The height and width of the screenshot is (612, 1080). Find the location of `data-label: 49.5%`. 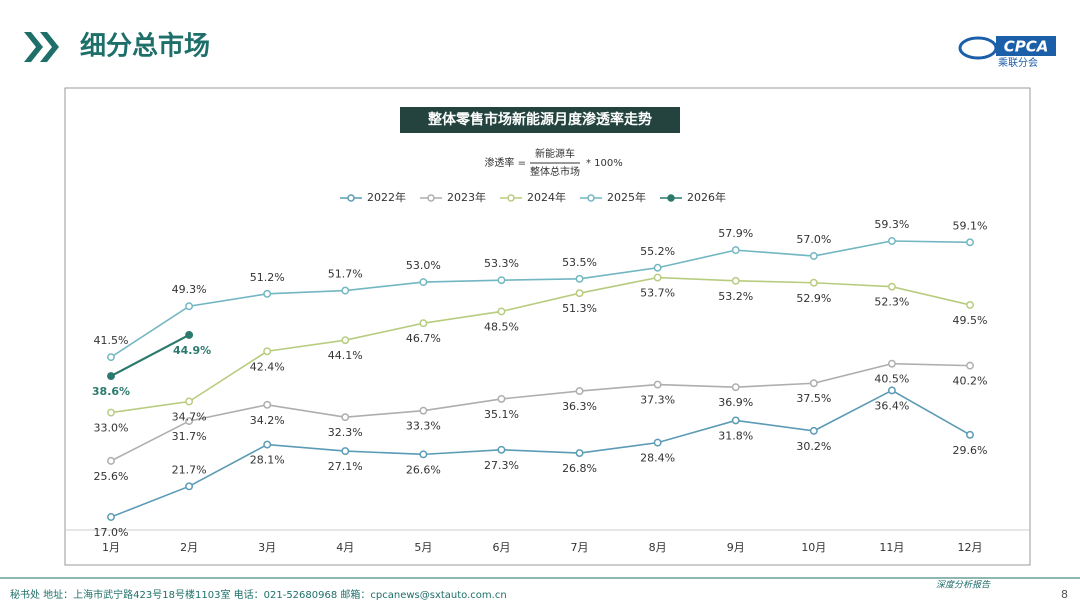

data-label: 49.5% is located at coordinates (970, 320).